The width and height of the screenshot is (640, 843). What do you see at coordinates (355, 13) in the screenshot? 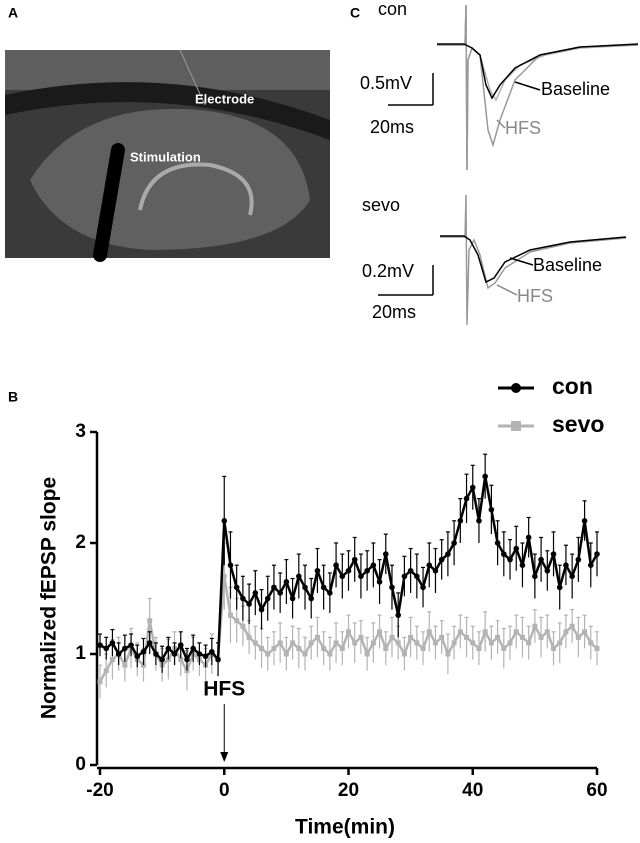
I see `panel-label: C` at bounding box center [355, 13].